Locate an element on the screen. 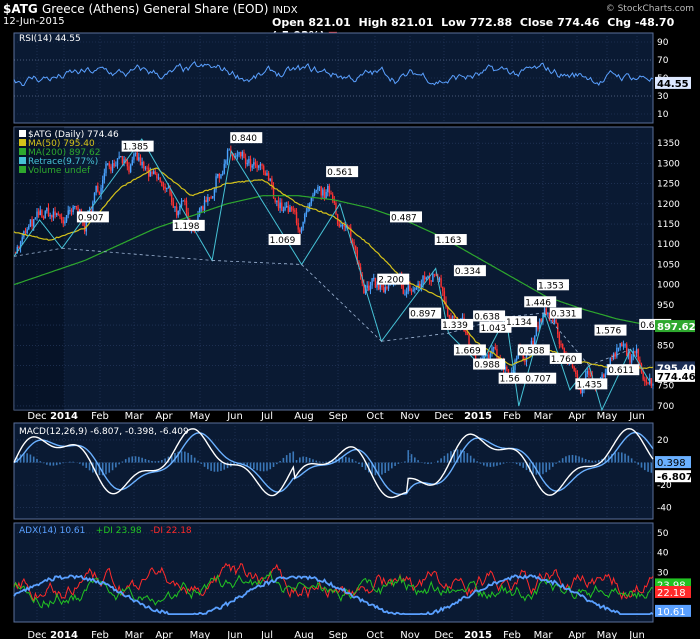  x-axis-label-top: Dec is located at coordinates (443, 416).